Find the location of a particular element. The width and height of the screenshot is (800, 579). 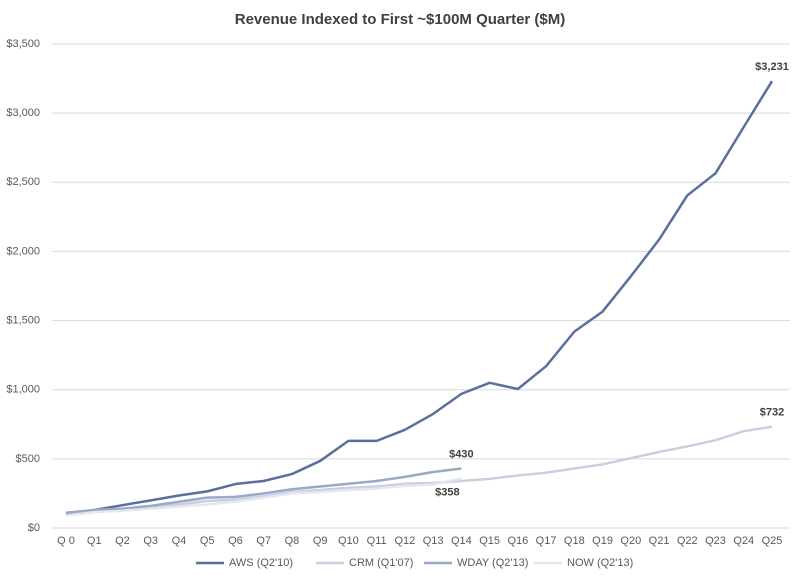

x-tick-label: Q16 is located at coordinates (517, 541).